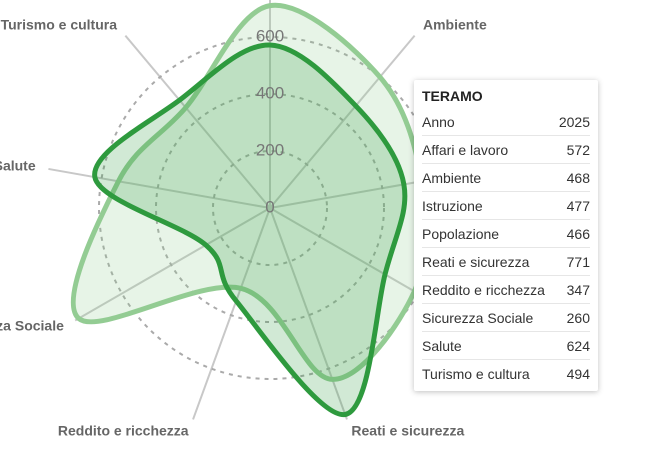 The height and width of the screenshot is (457, 651). What do you see at coordinates (578, 205) in the screenshot?
I see `tooltip-value: 477` at bounding box center [578, 205].